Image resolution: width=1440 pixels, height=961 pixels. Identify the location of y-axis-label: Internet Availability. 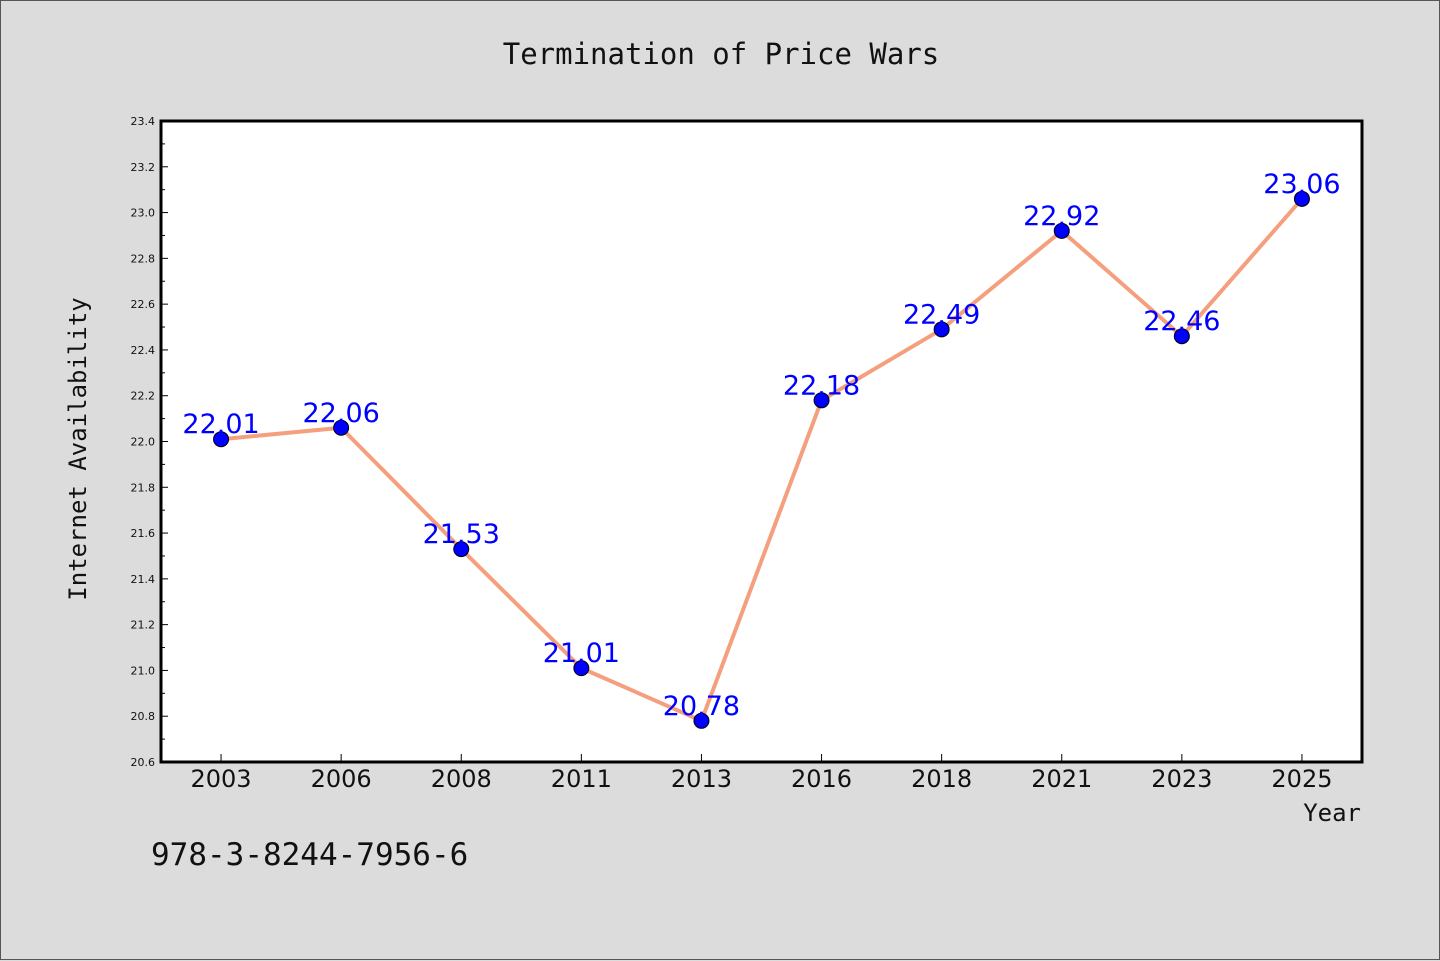
(78, 448).